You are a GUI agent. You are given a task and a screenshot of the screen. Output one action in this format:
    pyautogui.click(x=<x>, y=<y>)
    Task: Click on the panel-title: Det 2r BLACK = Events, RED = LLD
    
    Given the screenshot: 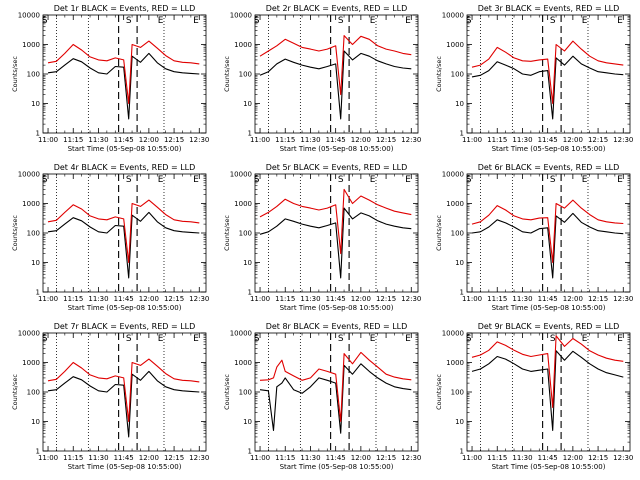 What is the action you would take?
    pyautogui.click(x=337, y=8)
    